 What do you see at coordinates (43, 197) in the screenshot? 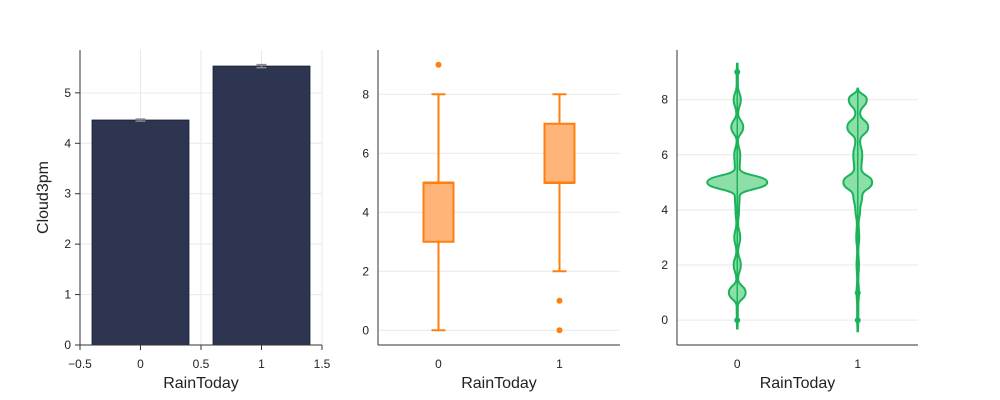
I see `y-axis-title: Cloud3pm` at bounding box center [43, 197].